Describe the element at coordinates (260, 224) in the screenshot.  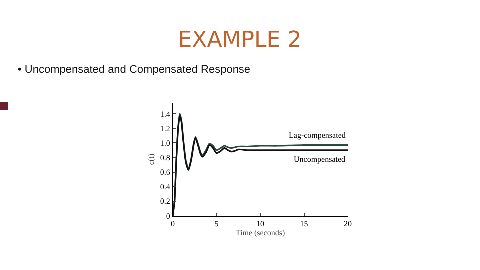
I see `x-tick-label: 10` at that location.